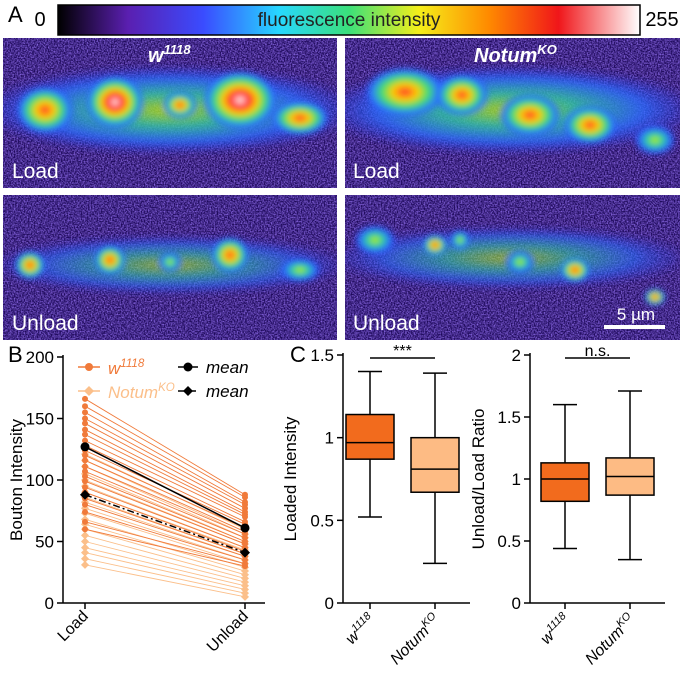 This screenshot has width=683, height=675. What do you see at coordinates (349, 20) in the screenshot?
I see `colorbar-label: fluorescence intensity` at bounding box center [349, 20].